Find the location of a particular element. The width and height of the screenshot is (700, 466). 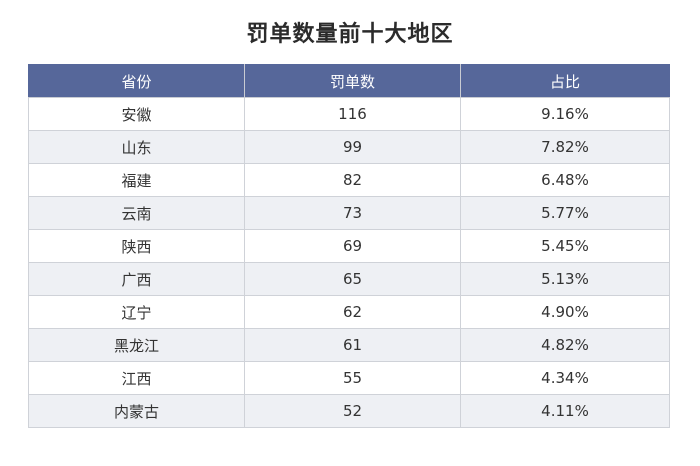

table-row: 山东 99 7.82% is located at coordinates (349, 147).